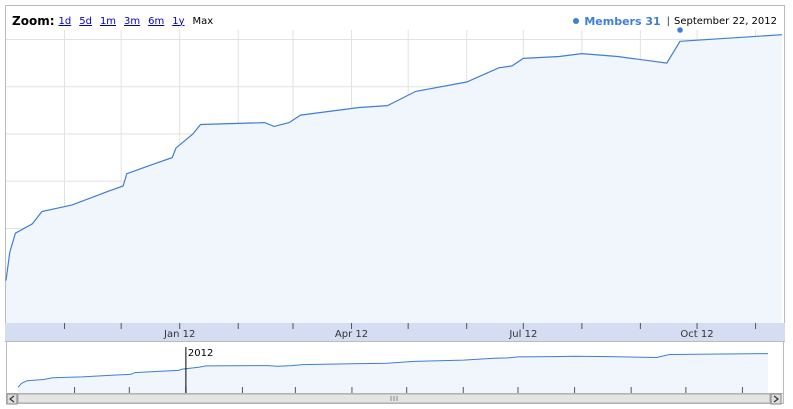 The height and width of the screenshot is (409, 793). Describe the element at coordinates (680, 30) in the screenshot. I see `highlight-point` at that location.